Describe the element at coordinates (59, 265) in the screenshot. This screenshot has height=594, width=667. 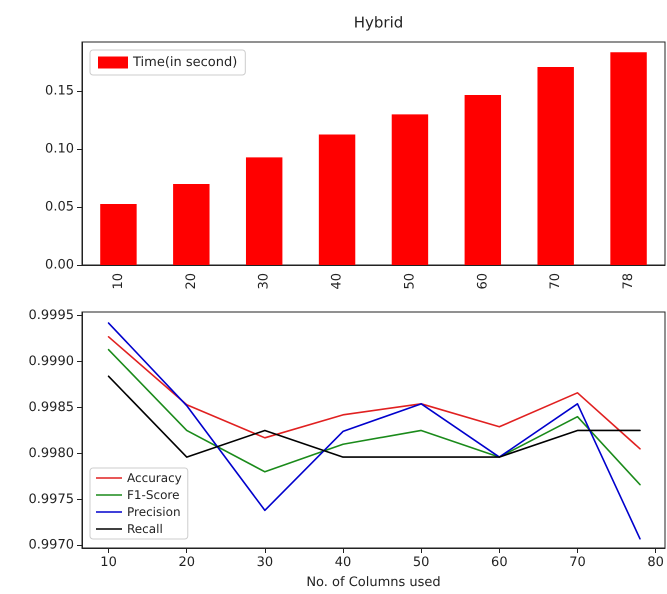
I see `y-tick-label: 0.00` at that location.